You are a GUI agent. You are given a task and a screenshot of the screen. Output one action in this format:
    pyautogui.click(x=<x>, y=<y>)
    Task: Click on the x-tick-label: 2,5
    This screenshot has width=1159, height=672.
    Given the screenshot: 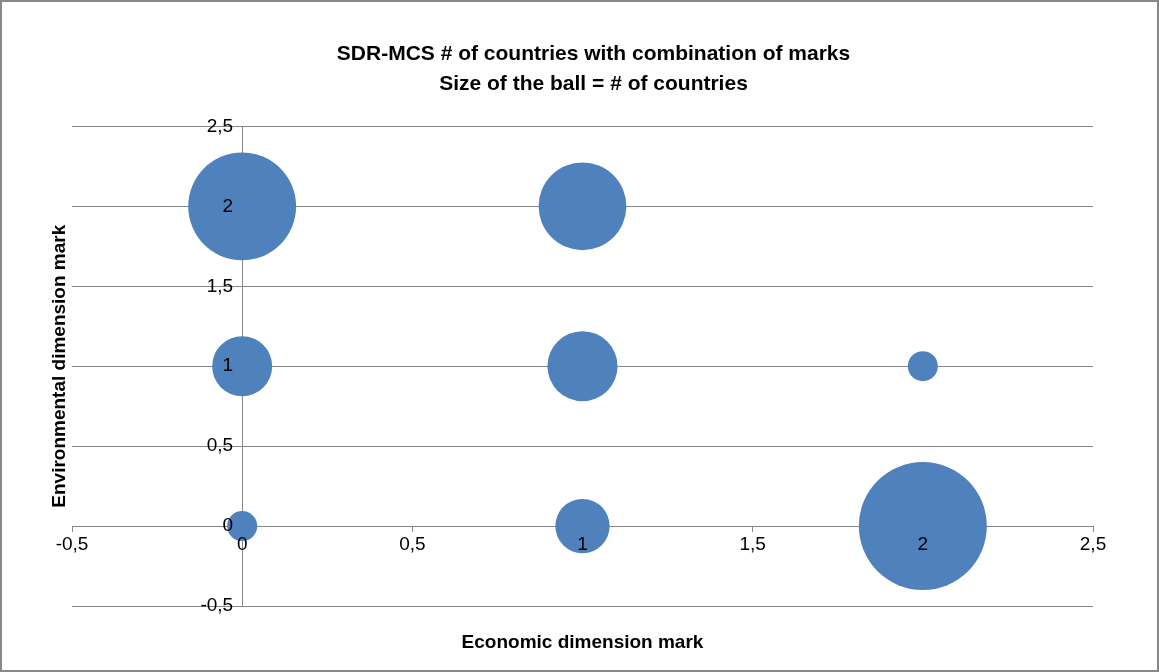 What is the action you would take?
    pyautogui.click(x=1093, y=543)
    